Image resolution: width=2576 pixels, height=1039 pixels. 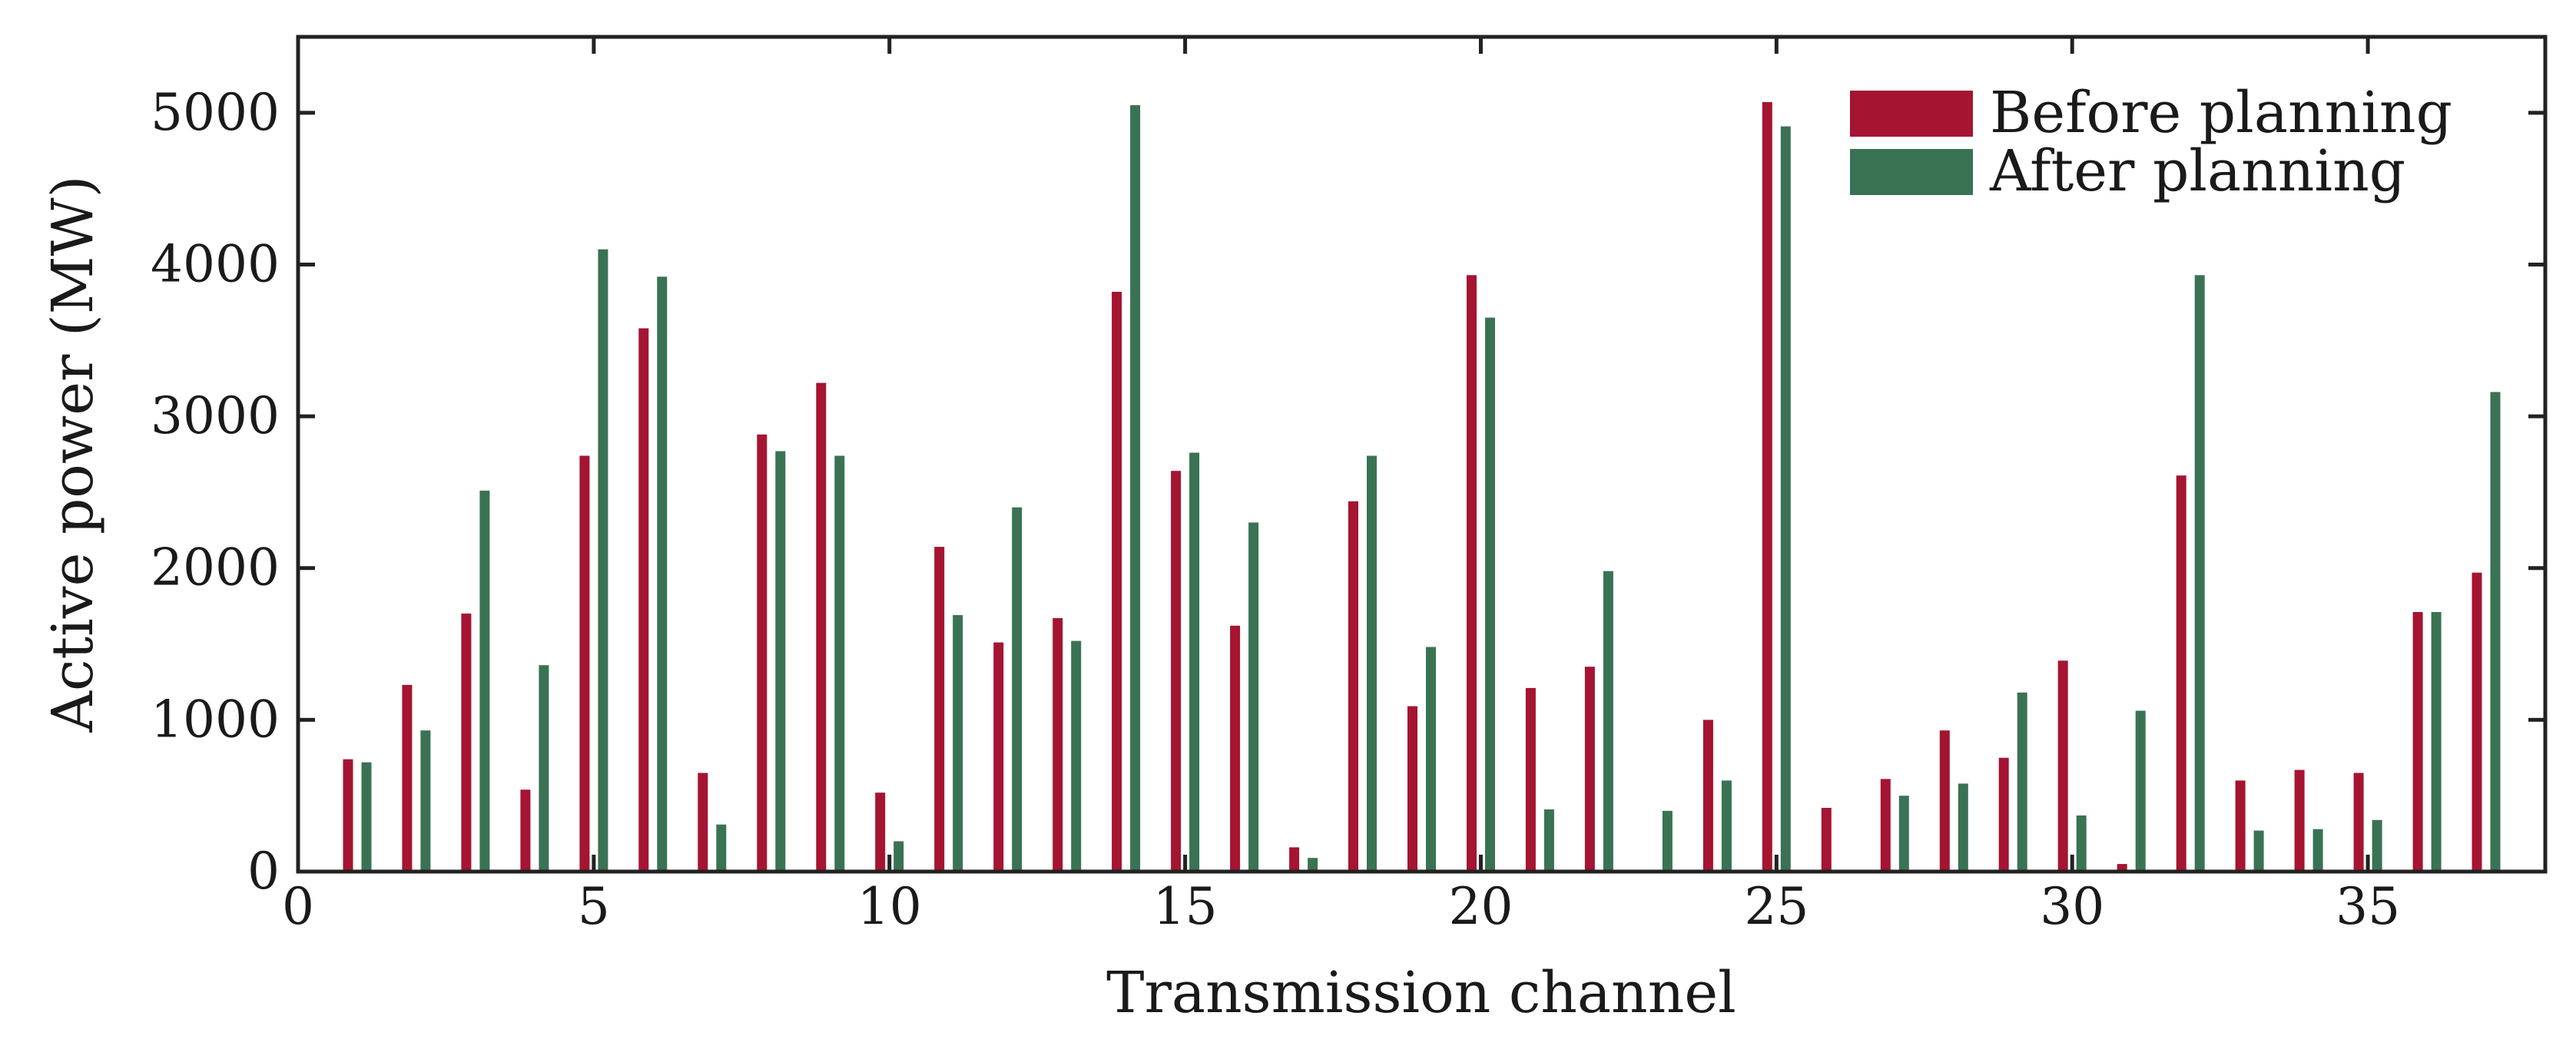 What do you see at coordinates (1421, 993) in the screenshot?
I see `x-axis-title: Transmission channel` at bounding box center [1421, 993].